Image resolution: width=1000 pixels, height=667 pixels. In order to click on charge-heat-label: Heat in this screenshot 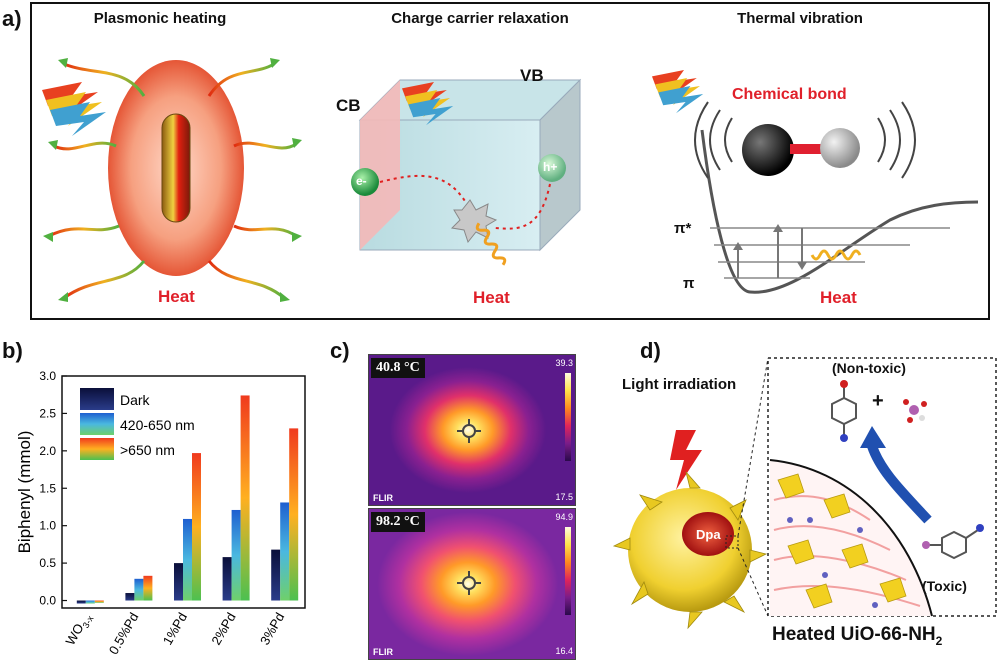, I will do `click(491, 297)`.